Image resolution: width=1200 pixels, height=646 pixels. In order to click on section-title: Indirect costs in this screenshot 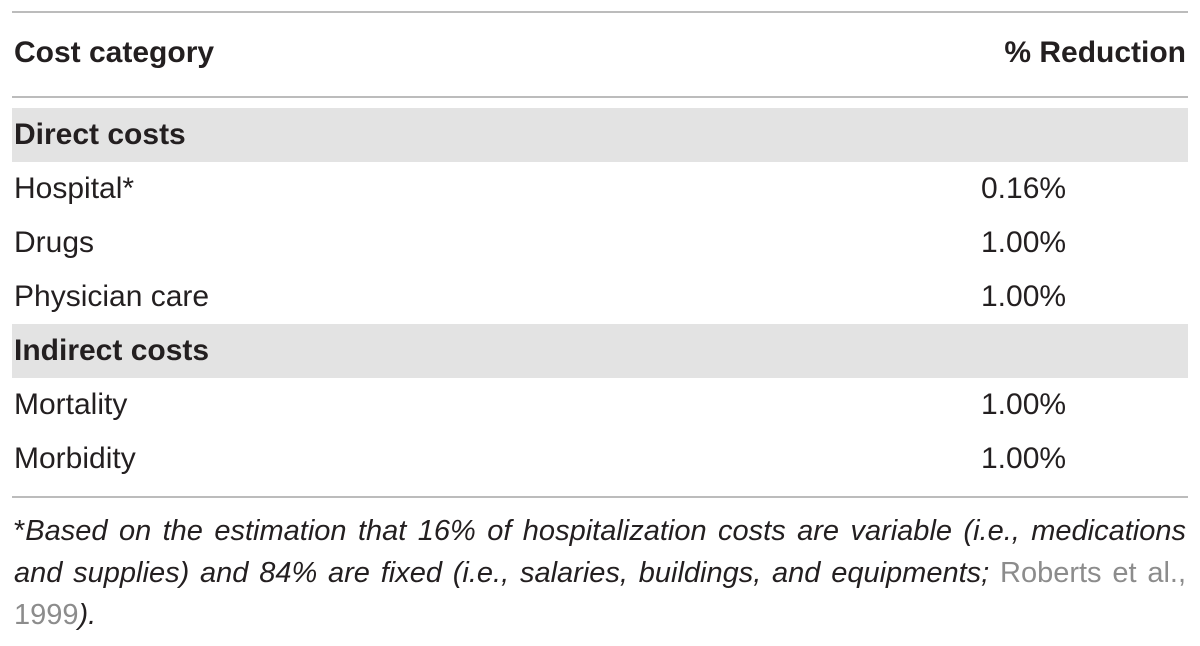, I will do `click(112, 350)`.